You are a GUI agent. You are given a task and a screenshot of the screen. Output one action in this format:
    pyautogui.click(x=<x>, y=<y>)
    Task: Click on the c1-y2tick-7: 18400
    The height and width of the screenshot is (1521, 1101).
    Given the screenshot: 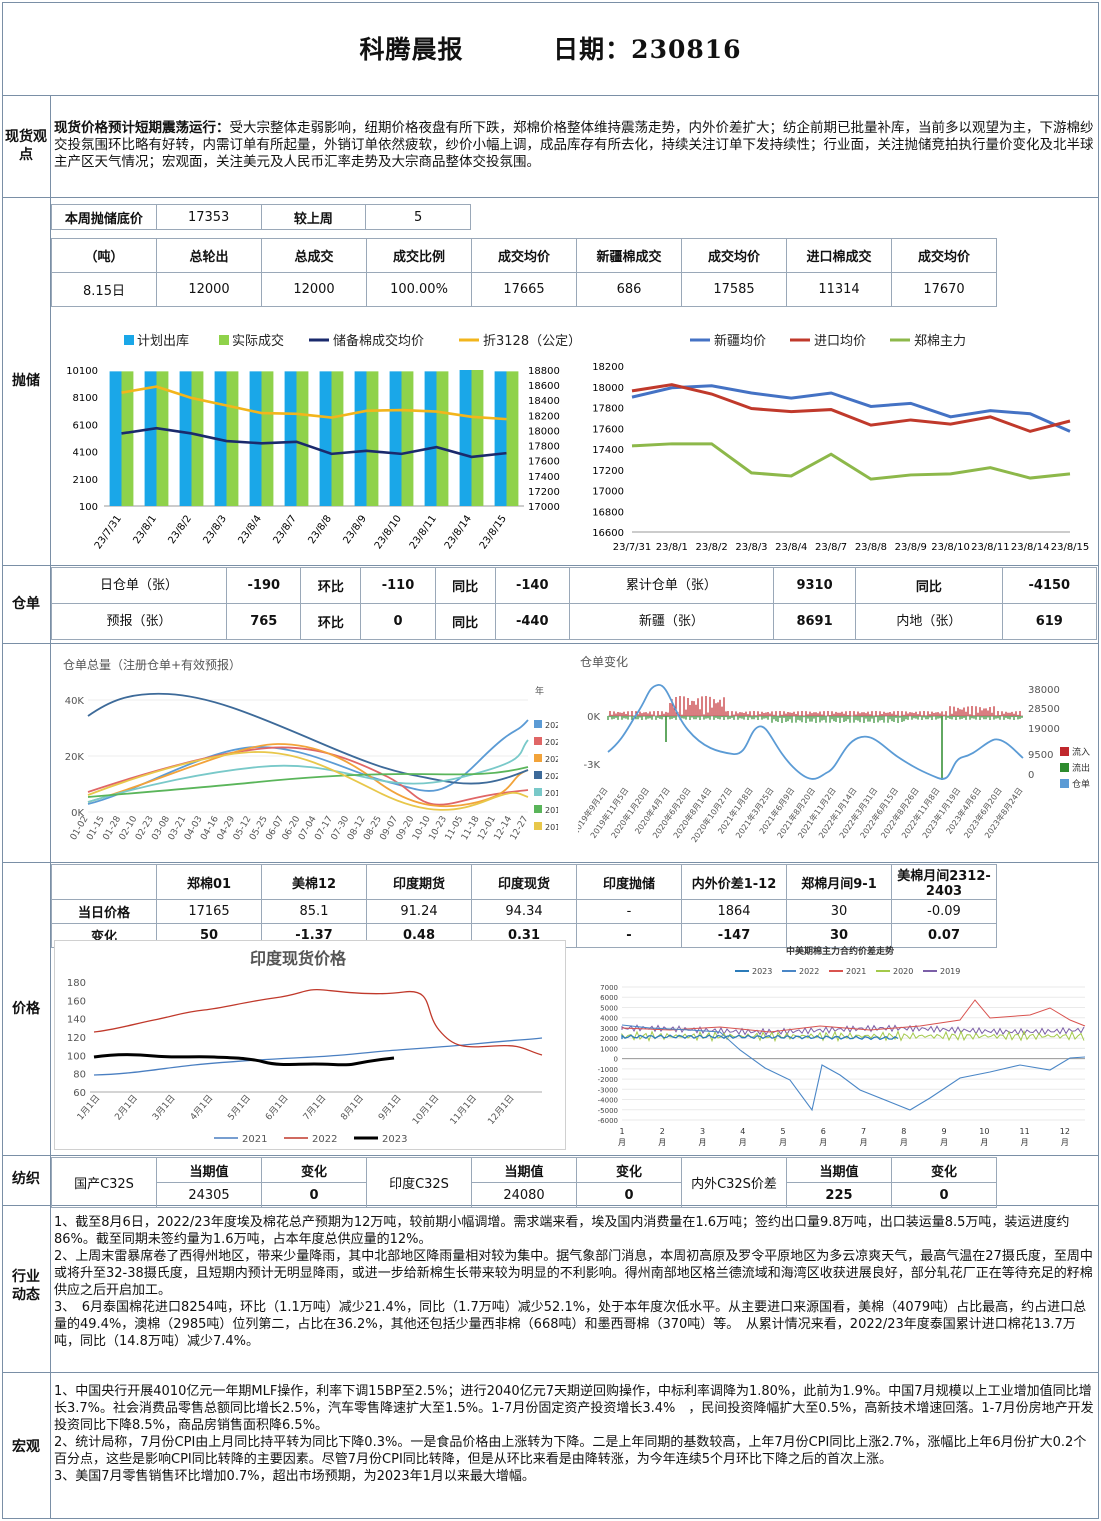 What is the action you would take?
    pyautogui.click(x=544, y=401)
    